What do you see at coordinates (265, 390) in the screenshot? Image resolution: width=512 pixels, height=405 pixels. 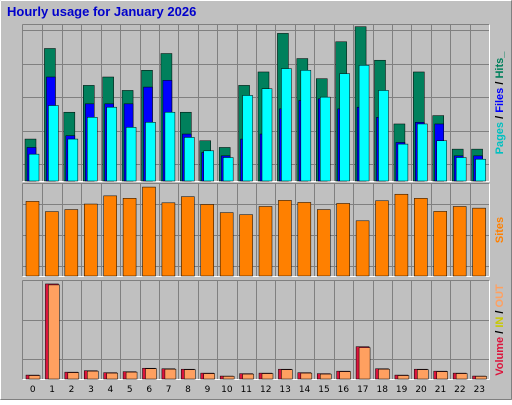 I see `x-tick-label: 12` at bounding box center [265, 390].